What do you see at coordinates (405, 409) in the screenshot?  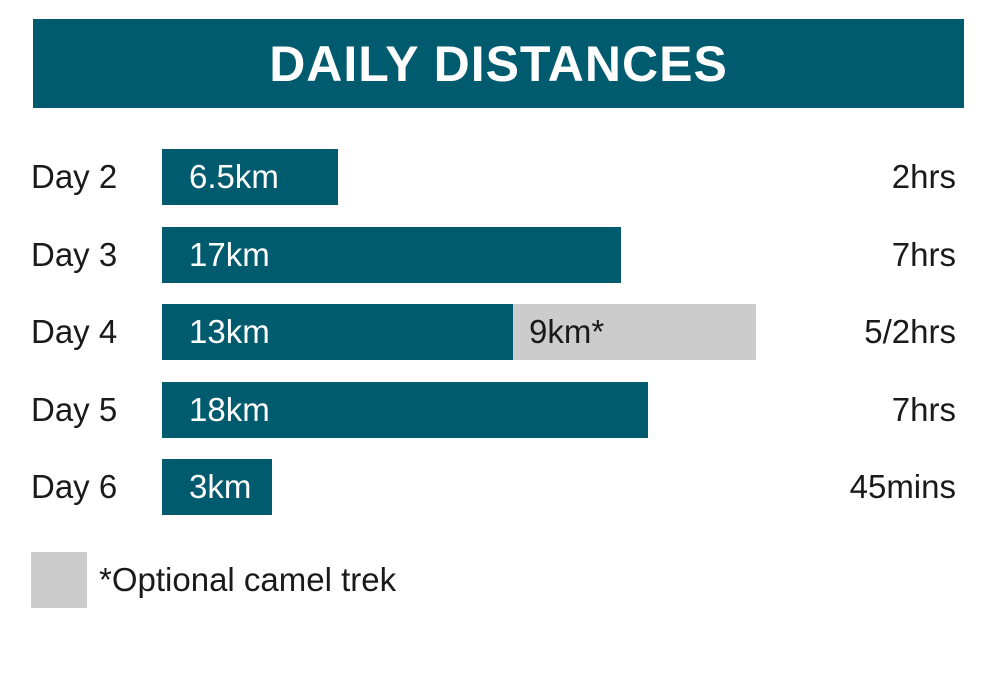 I see `bar-distance: 18km` at bounding box center [405, 409].